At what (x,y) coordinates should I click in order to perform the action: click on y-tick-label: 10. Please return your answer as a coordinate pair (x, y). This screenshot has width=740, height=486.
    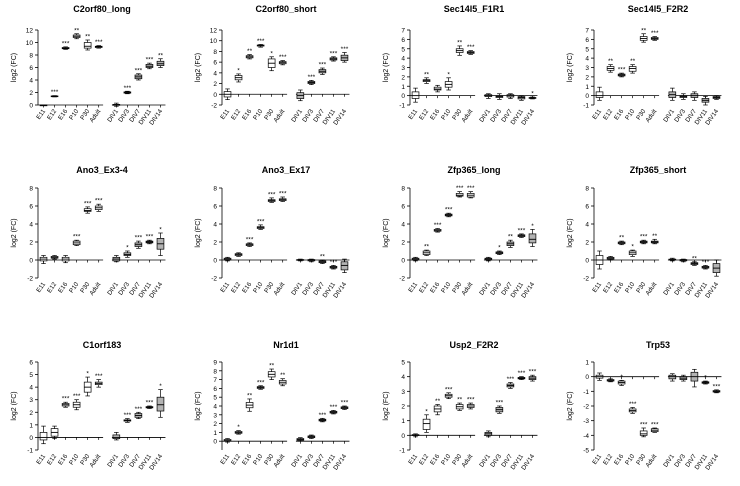
    Looking at the image, I should click on (214, 41).